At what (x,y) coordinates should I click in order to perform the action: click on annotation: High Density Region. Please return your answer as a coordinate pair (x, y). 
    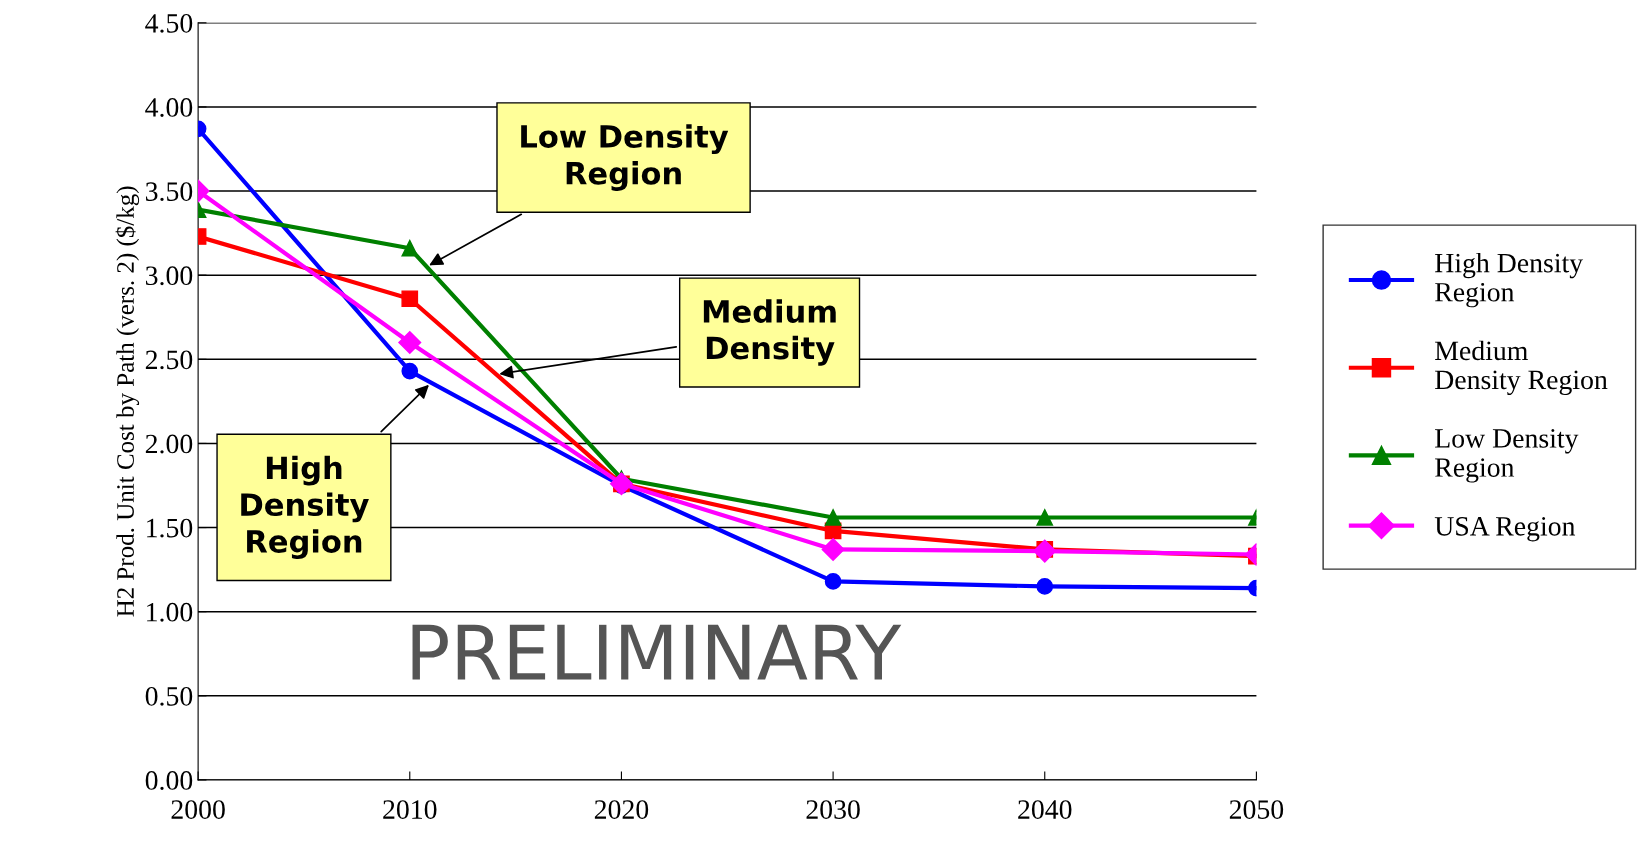
    Looking at the image, I should click on (305, 507).